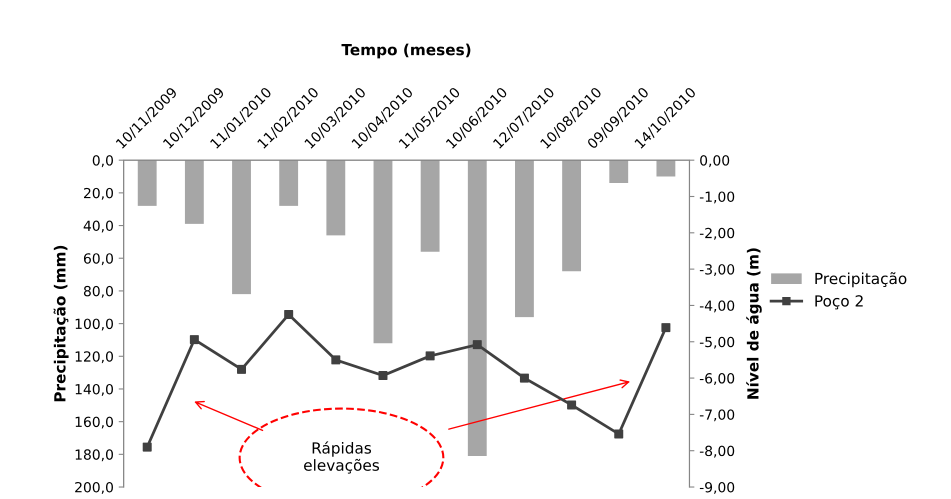 Image resolution: width=951 pixels, height=499 pixels. What do you see at coordinates (754, 323) in the screenshot?
I see `y2-axis-title: Nível de água (m)` at bounding box center [754, 323].